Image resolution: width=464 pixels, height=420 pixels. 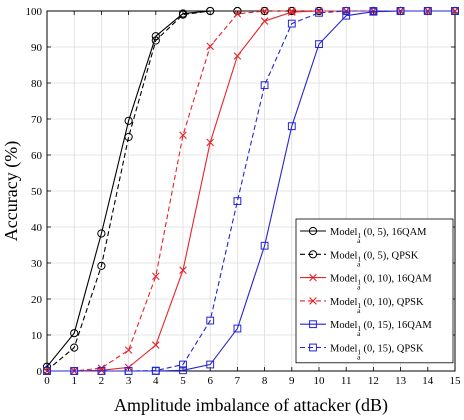 I want to click on y-tick-label: 70, so click(x=37, y=120).